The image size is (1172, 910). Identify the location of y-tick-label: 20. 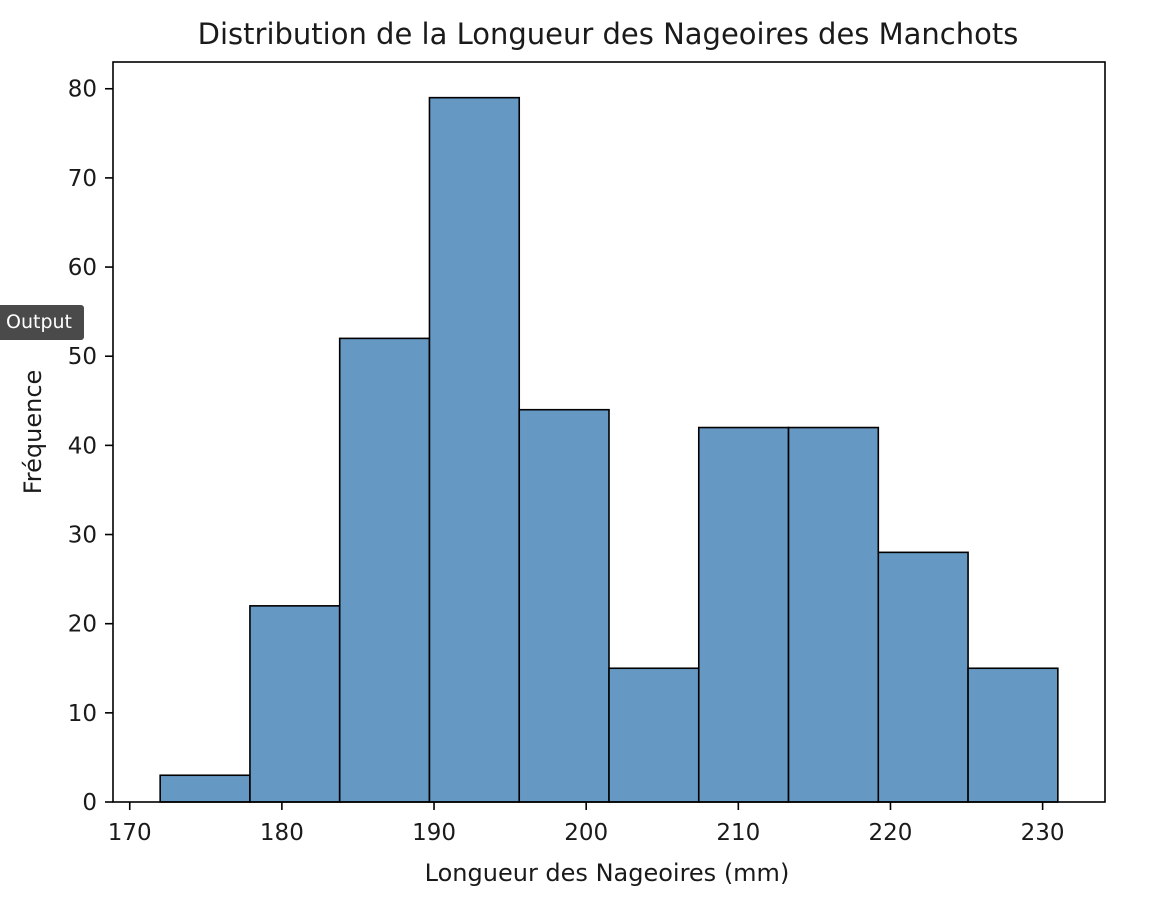
(82, 625).